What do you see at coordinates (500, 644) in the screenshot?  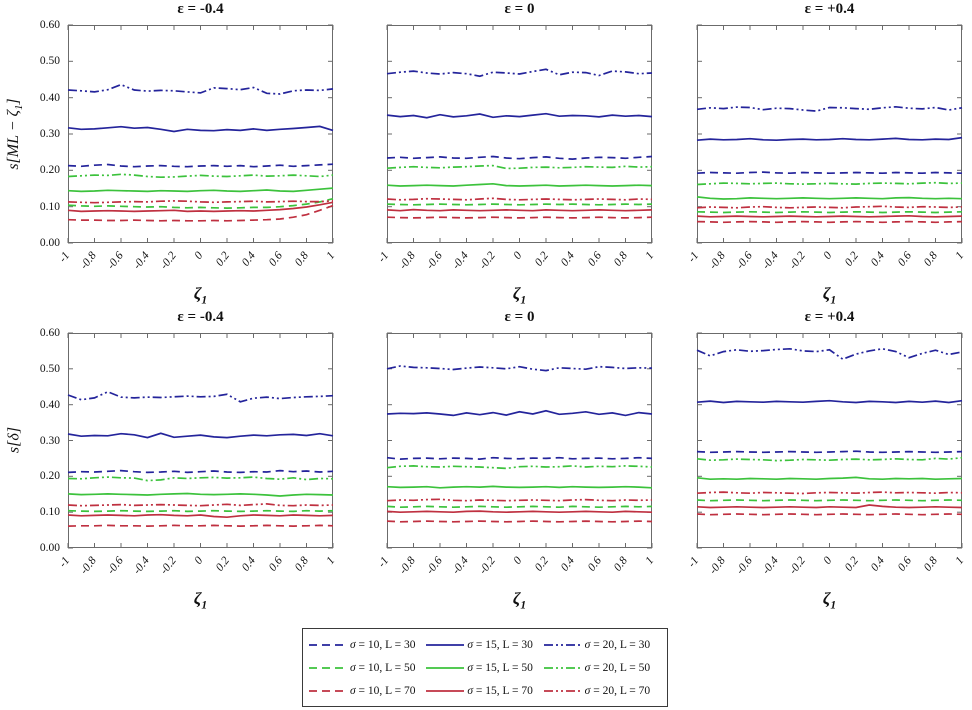 I see `legend-label: σ = 15, L = 30` at bounding box center [500, 644].